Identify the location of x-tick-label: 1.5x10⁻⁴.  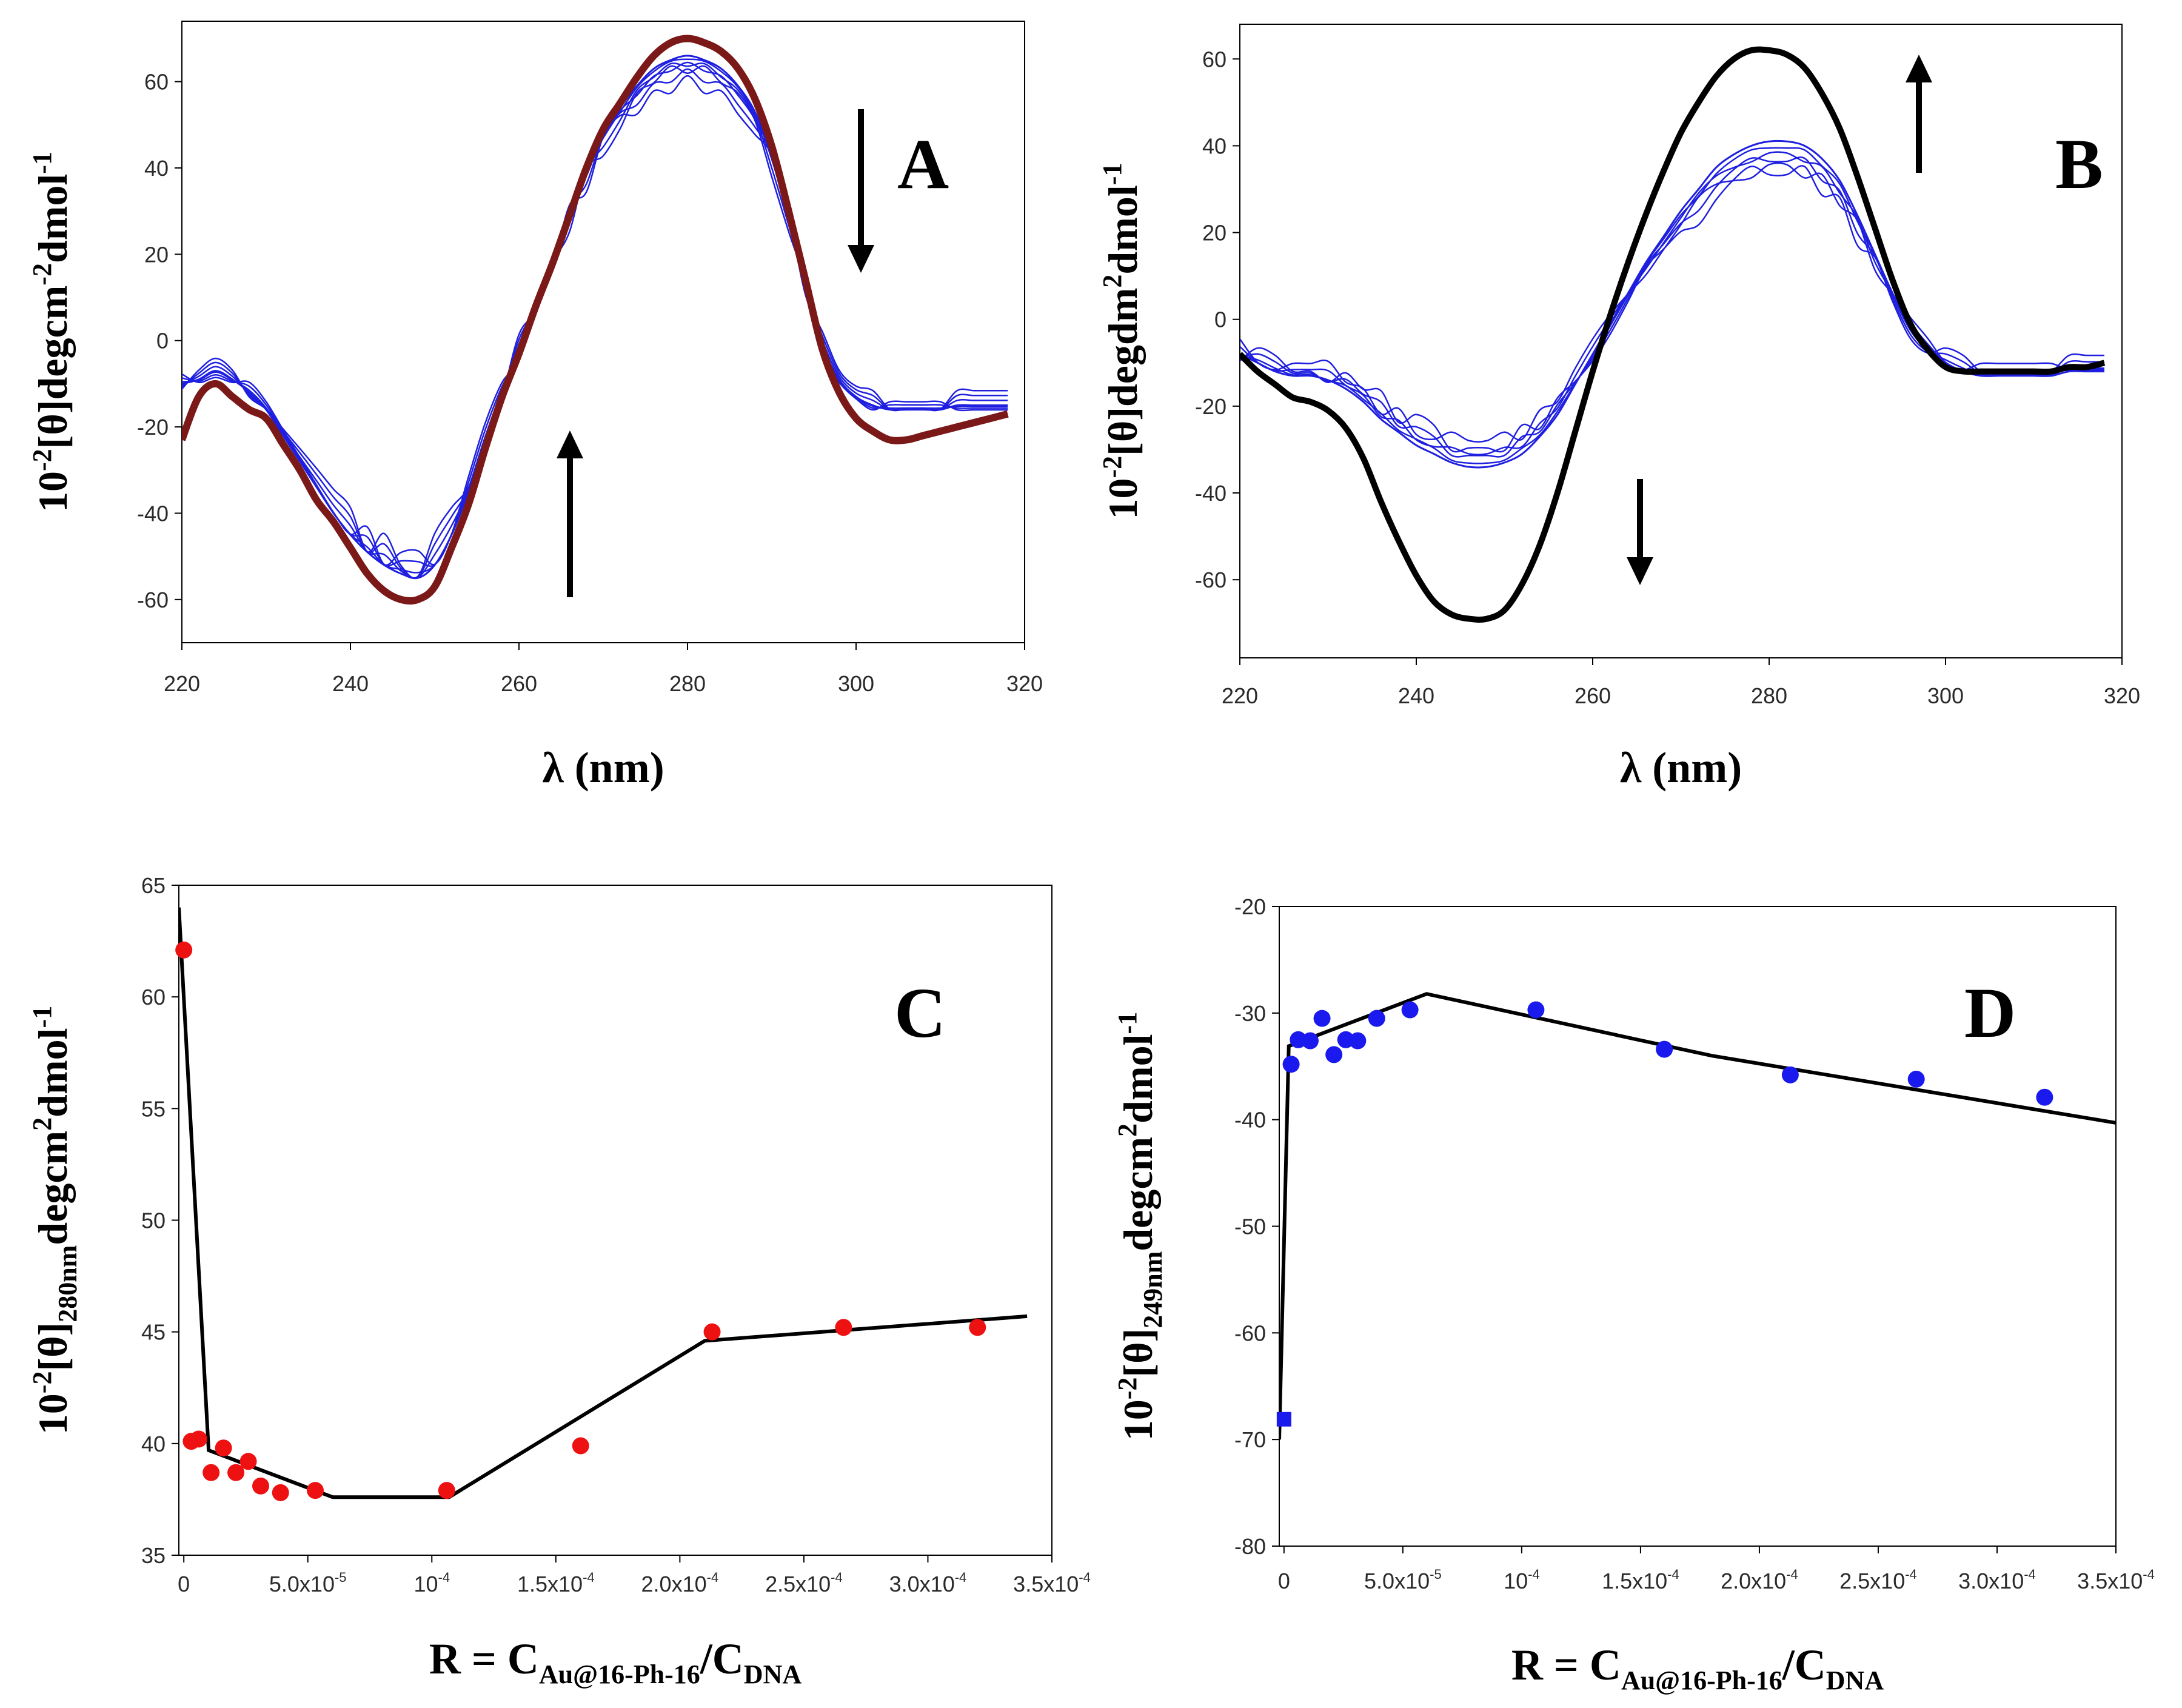
(556, 1583).